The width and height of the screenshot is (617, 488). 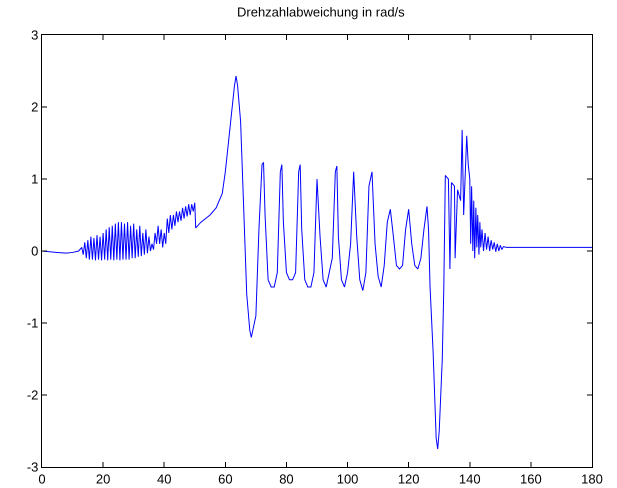 I want to click on y-tick-label: 2, so click(x=34, y=107).